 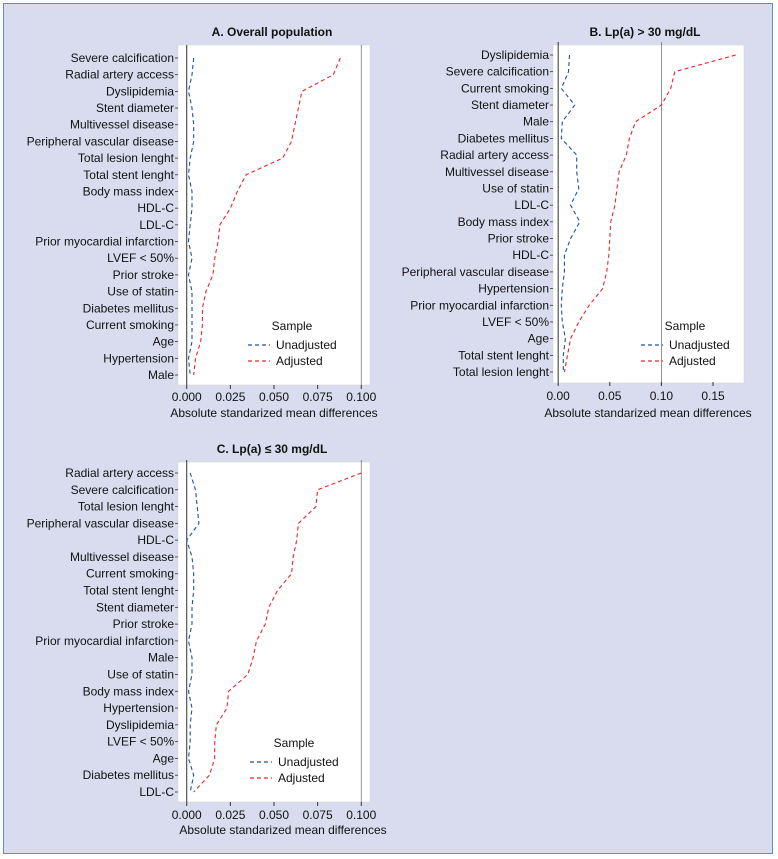 What do you see at coordinates (662, 396) in the screenshot?
I see `panel-b-xtick-label: 0.10` at bounding box center [662, 396].